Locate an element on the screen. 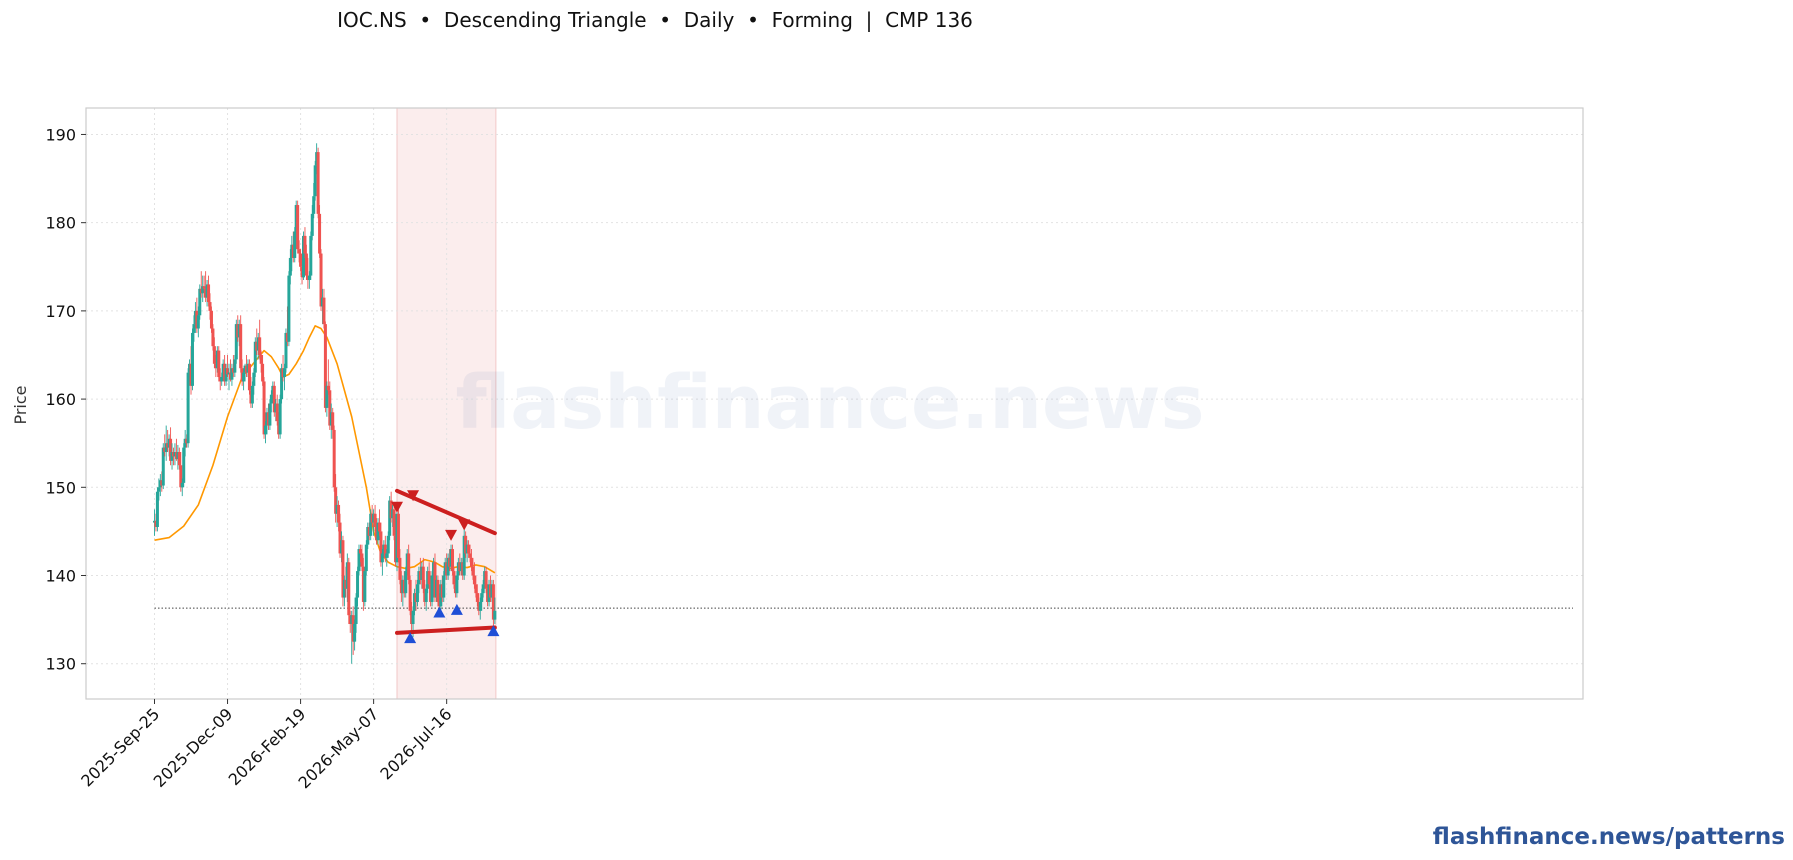  lower-trendline is located at coordinates (445, 630).